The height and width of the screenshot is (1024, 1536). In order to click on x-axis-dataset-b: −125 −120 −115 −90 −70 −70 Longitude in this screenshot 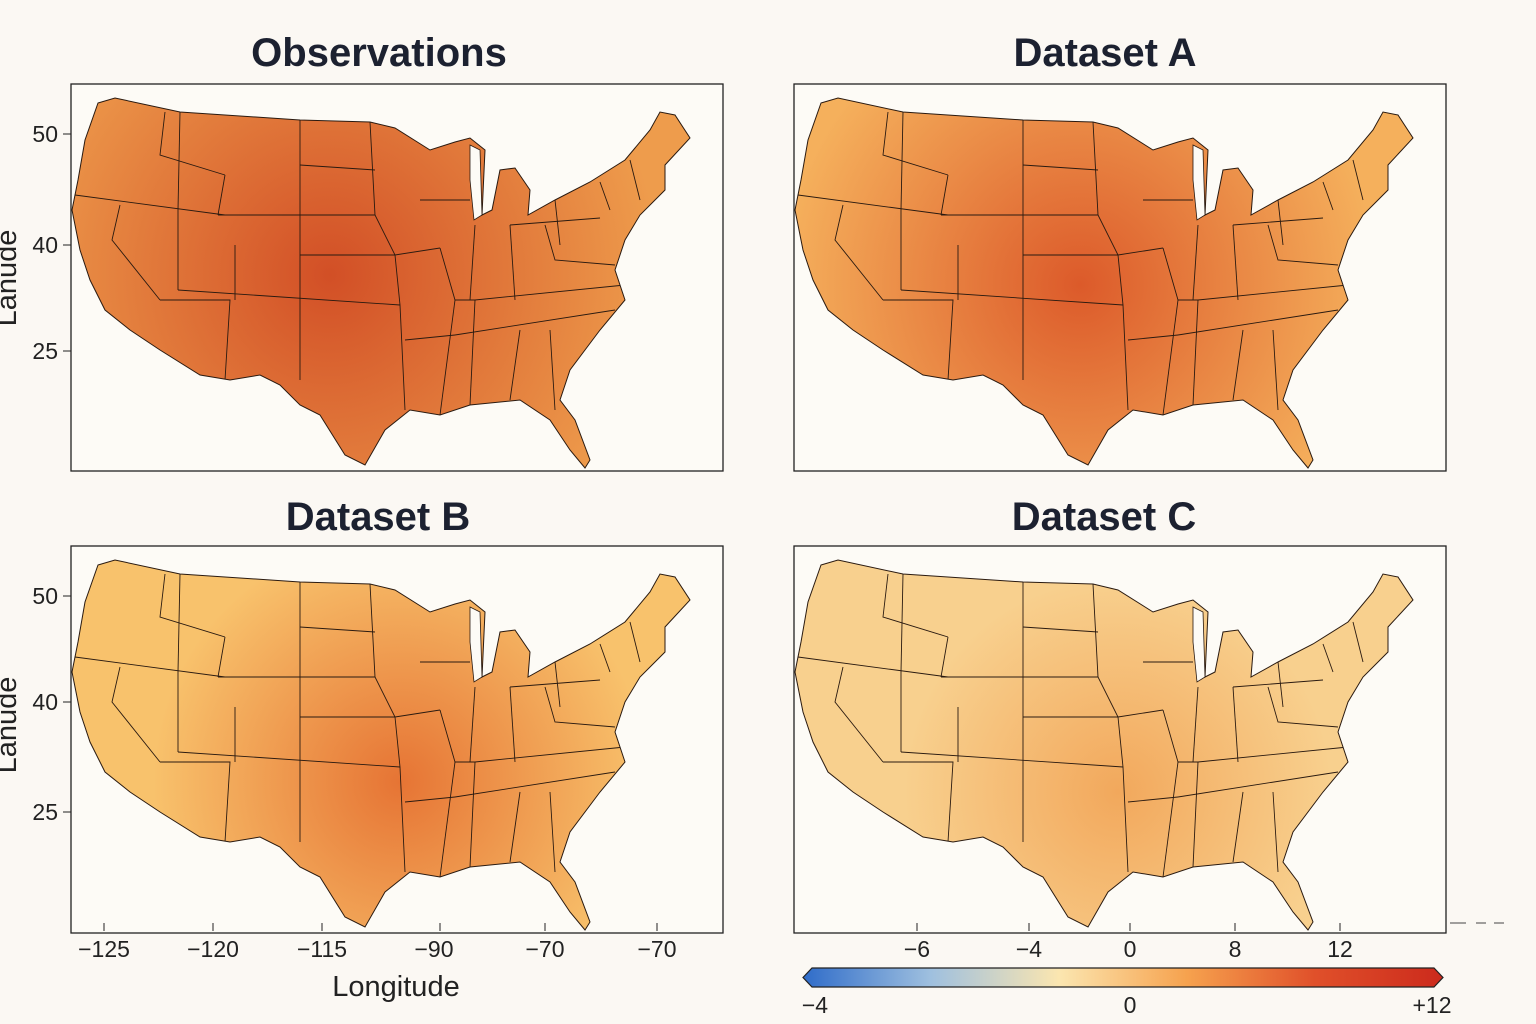, I will do `click(377, 963)`.